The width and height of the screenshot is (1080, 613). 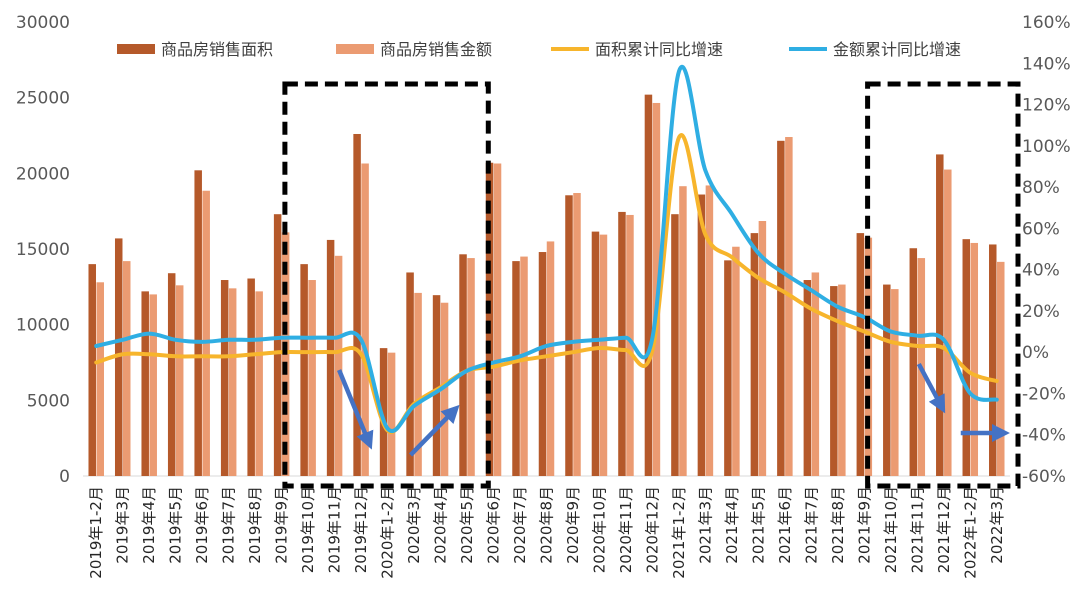 I want to click on legend-entry: 金额累计同比增速, so click(x=875, y=49).